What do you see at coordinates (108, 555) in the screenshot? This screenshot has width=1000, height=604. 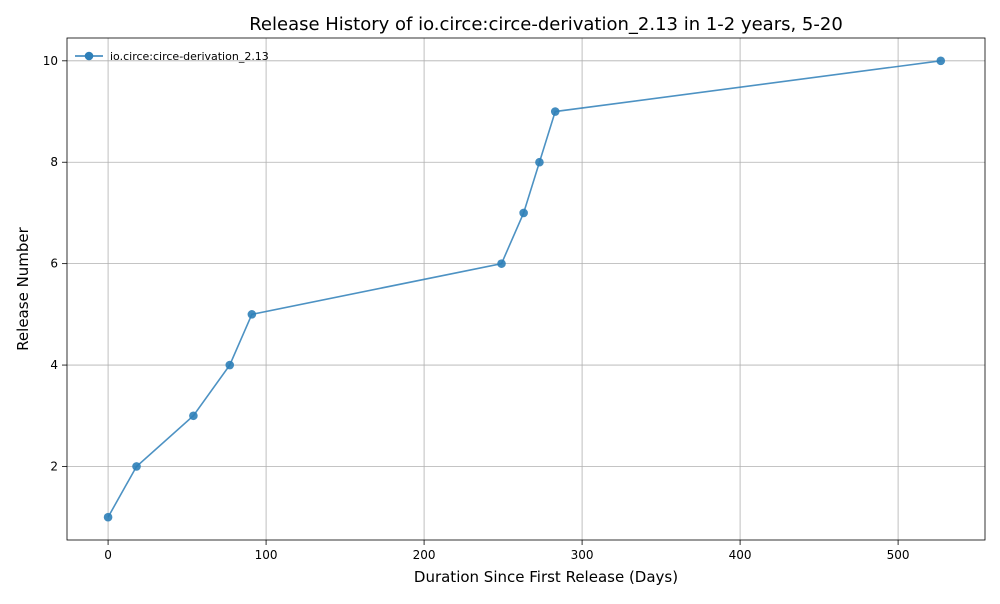 I see `x-tick-label: 0` at bounding box center [108, 555].